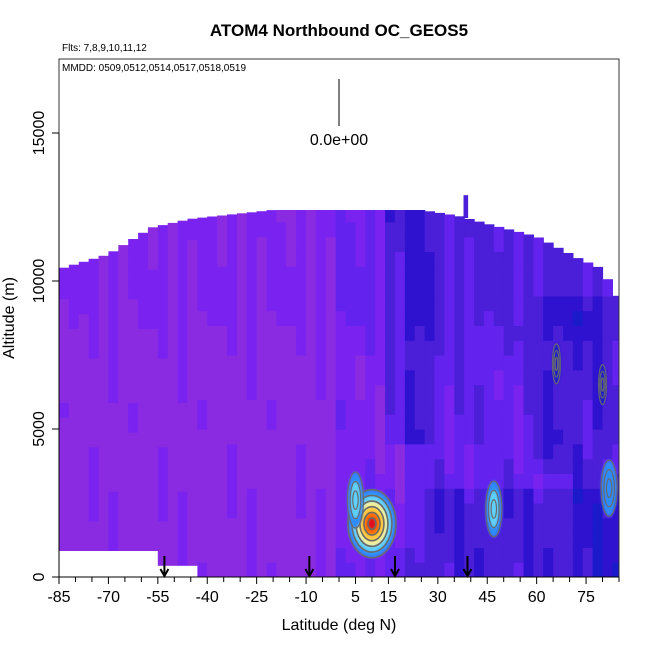 The image size is (650, 655). Describe the element at coordinates (389, 597) in the screenshot. I see `x-tick-label: 15` at that location.